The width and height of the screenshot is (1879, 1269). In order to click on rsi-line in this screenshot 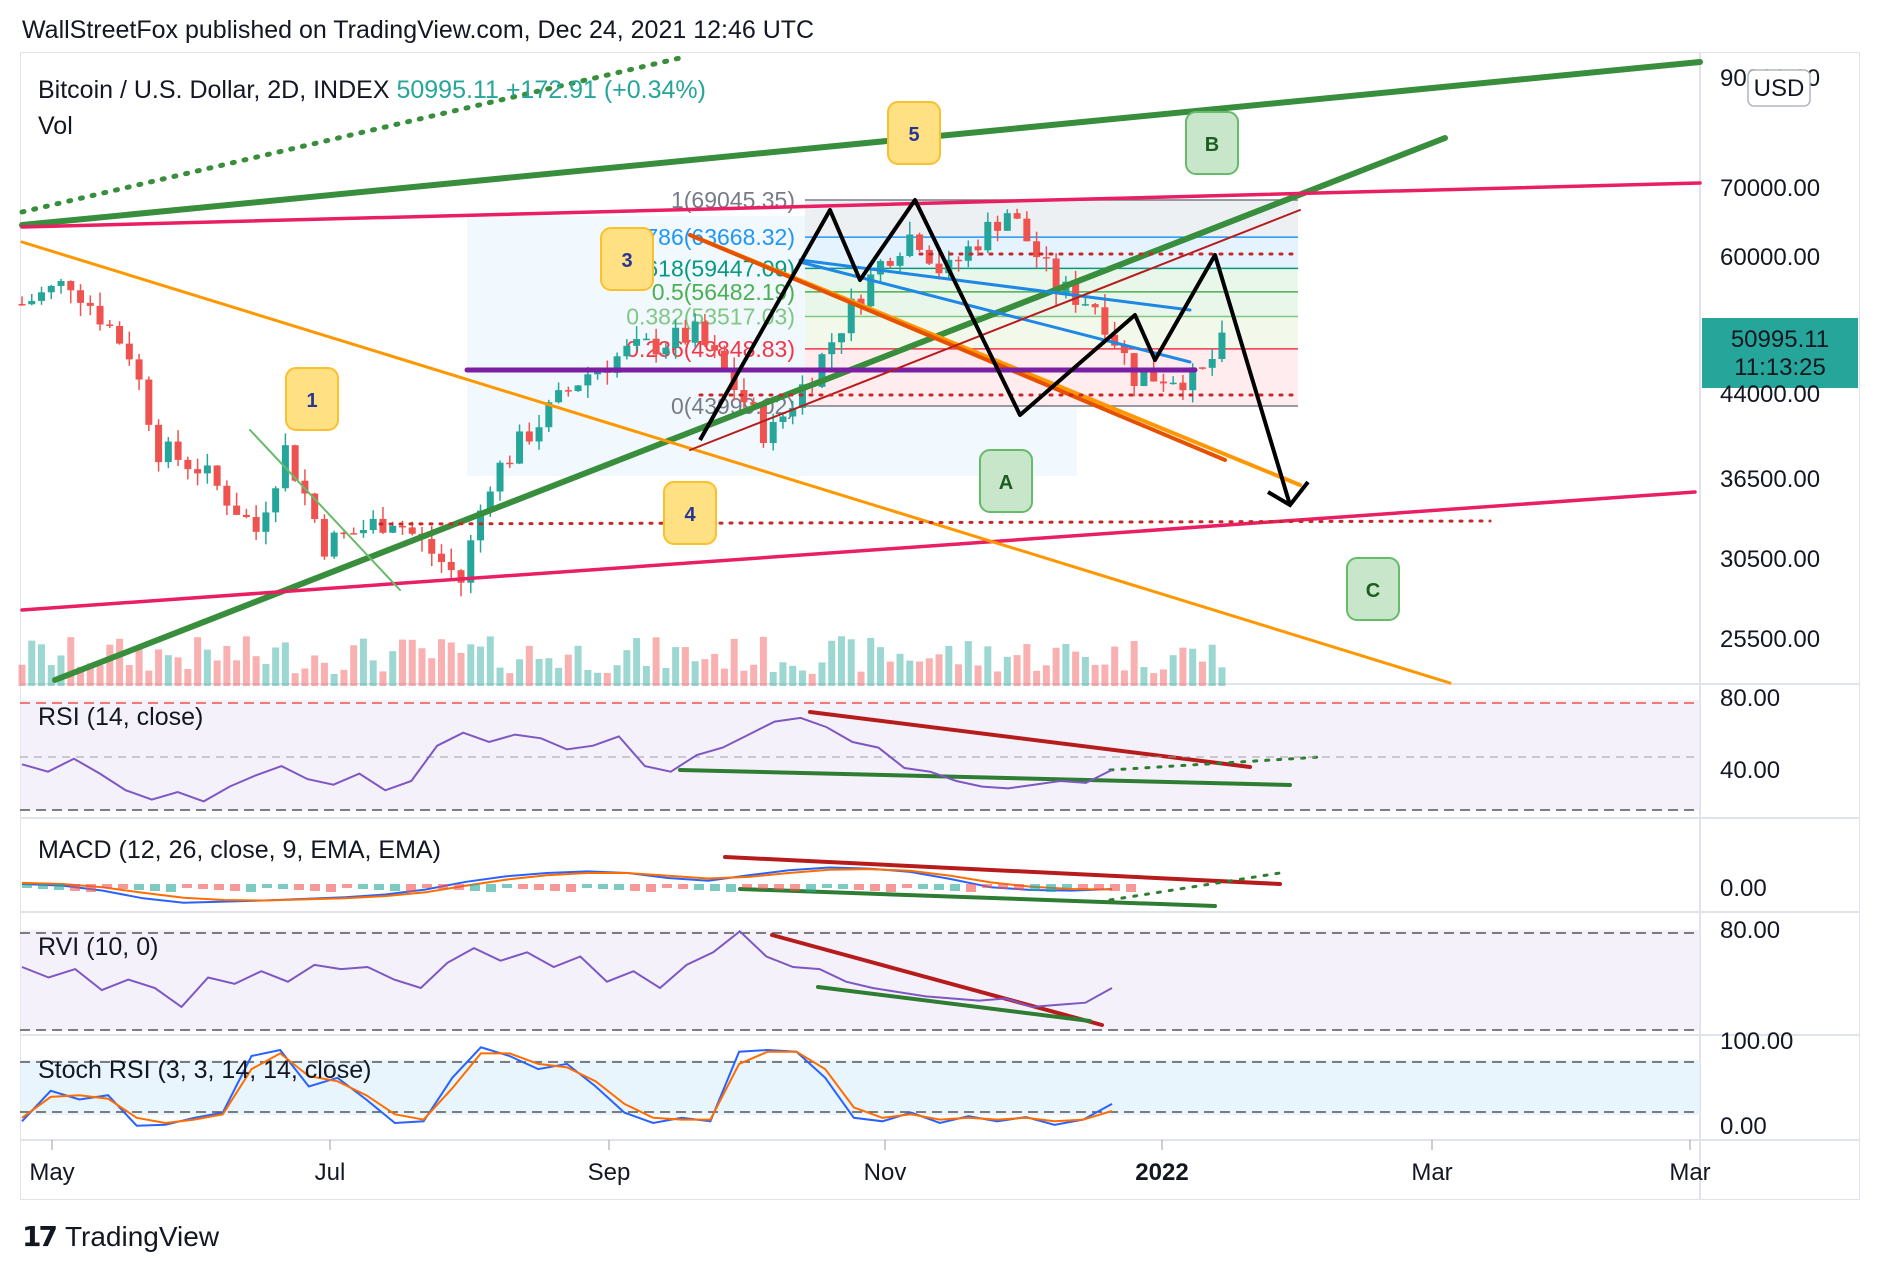, I will do `click(567, 759)`.